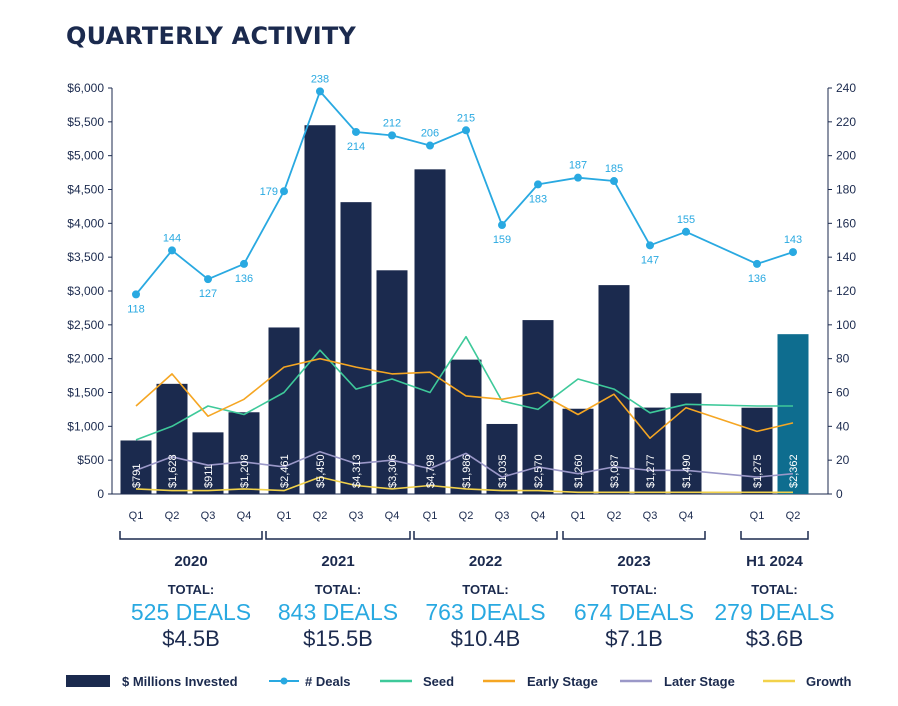  What do you see at coordinates (846, 291) in the screenshot?
I see `right-tick-label: 120` at bounding box center [846, 291].